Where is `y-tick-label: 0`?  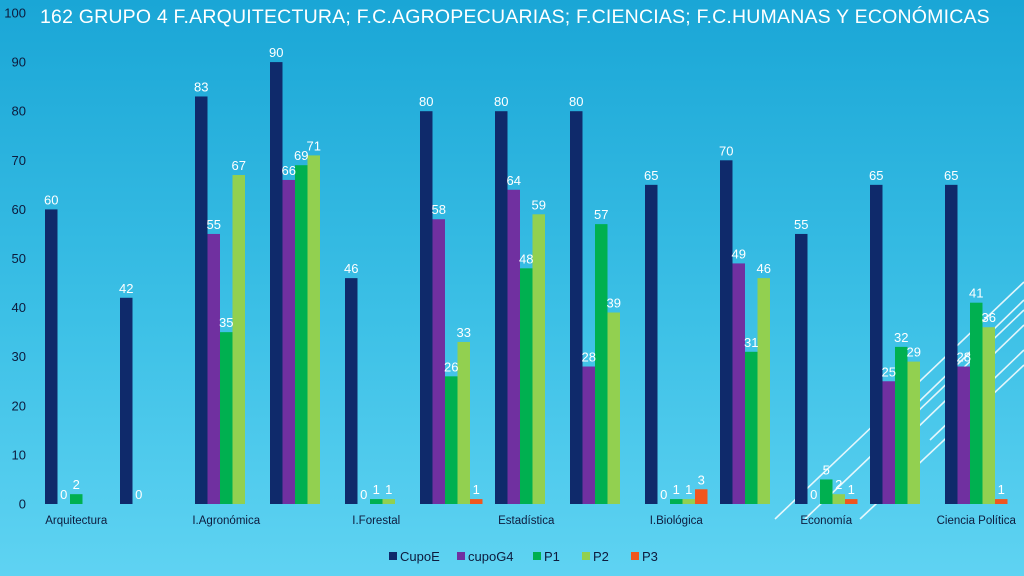 y-tick-label: 0 is located at coordinates (22, 504).